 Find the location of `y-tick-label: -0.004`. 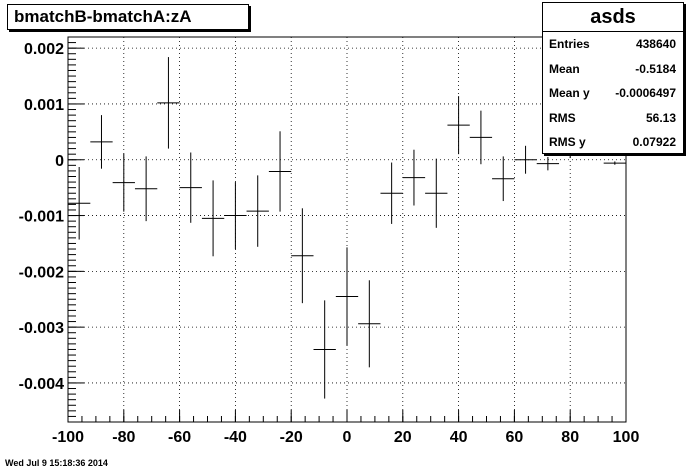

y-tick-label: -0.004 is located at coordinates (41, 384).